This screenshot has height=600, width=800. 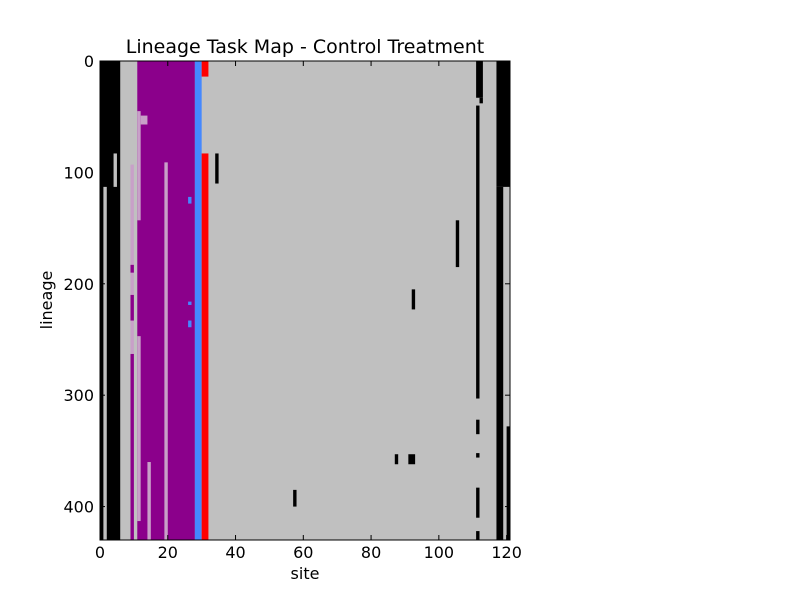 I want to click on x-tick-label: 40, so click(x=235, y=552).